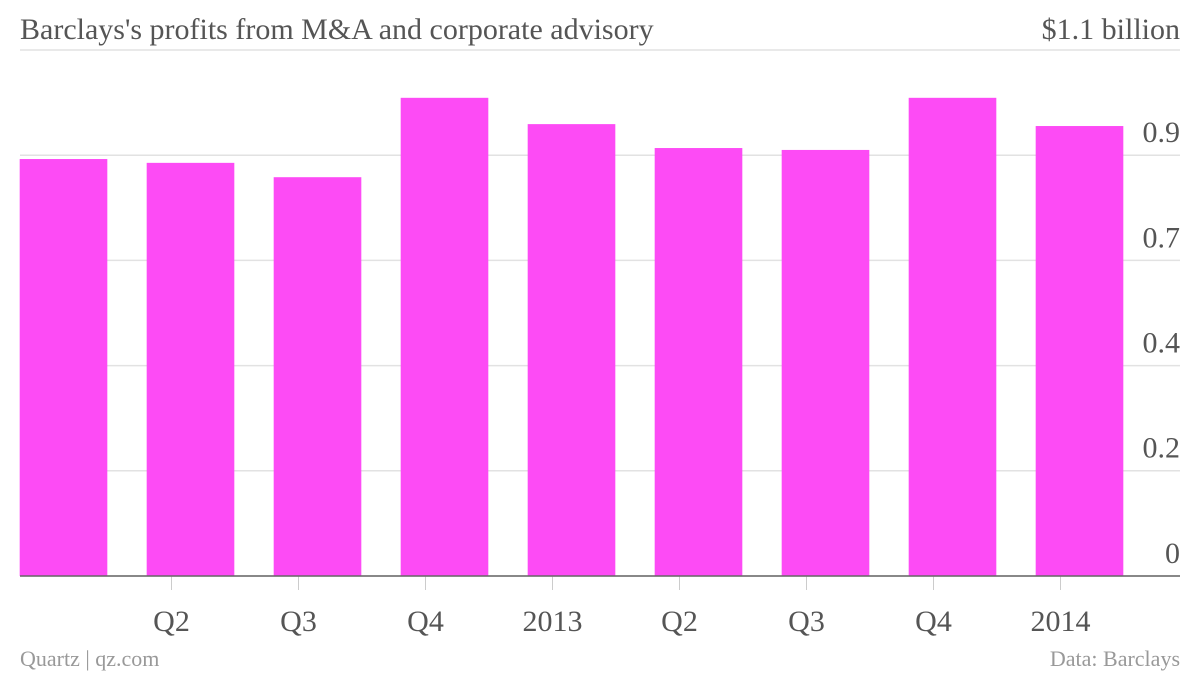 The width and height of the screenshot is (1200, 676). I want to click on source-left: Quartz | qz.com, so click(89, 658).